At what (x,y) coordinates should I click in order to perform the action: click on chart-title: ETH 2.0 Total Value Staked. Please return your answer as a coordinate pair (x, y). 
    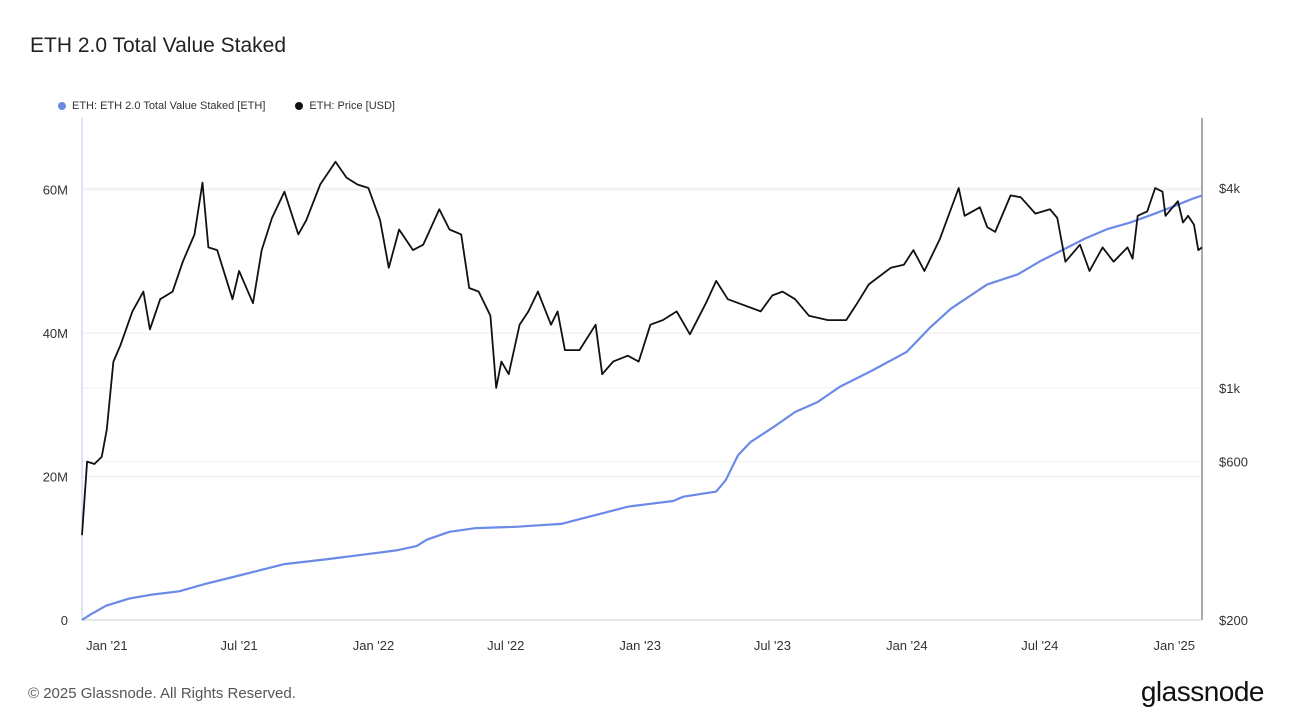
    Looking at the image, I should click on (158, 45).